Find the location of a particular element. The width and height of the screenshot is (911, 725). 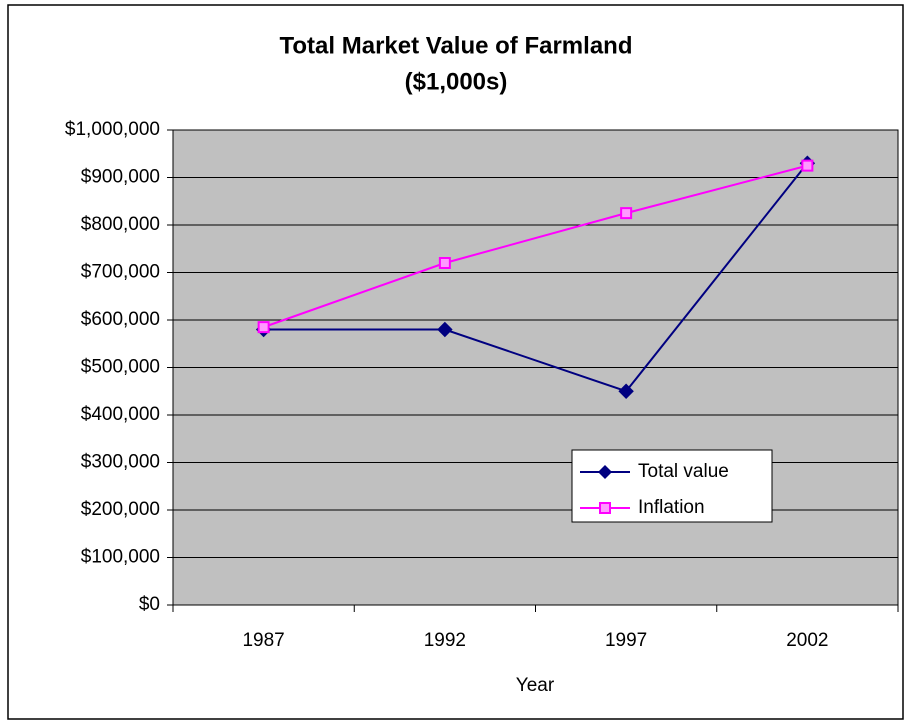

x-tick-label: 2002 is located at coordinates (807, 640).